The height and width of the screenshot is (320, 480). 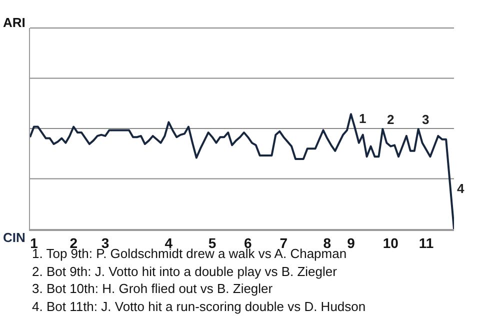 I want to click on x-tick-label: 10, so click(x=390, y=242).